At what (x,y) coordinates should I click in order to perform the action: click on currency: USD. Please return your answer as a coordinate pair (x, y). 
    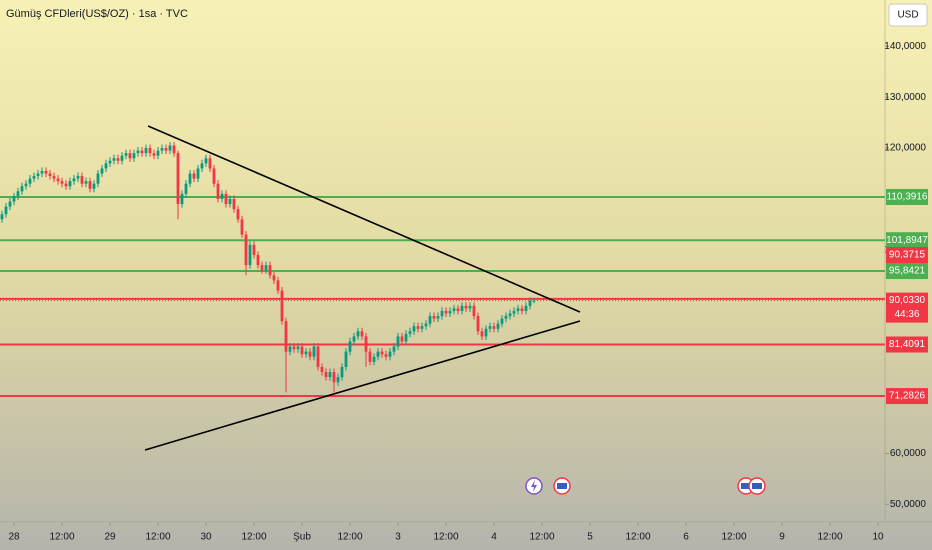
    Looking at the image, I should click on (907, 15).